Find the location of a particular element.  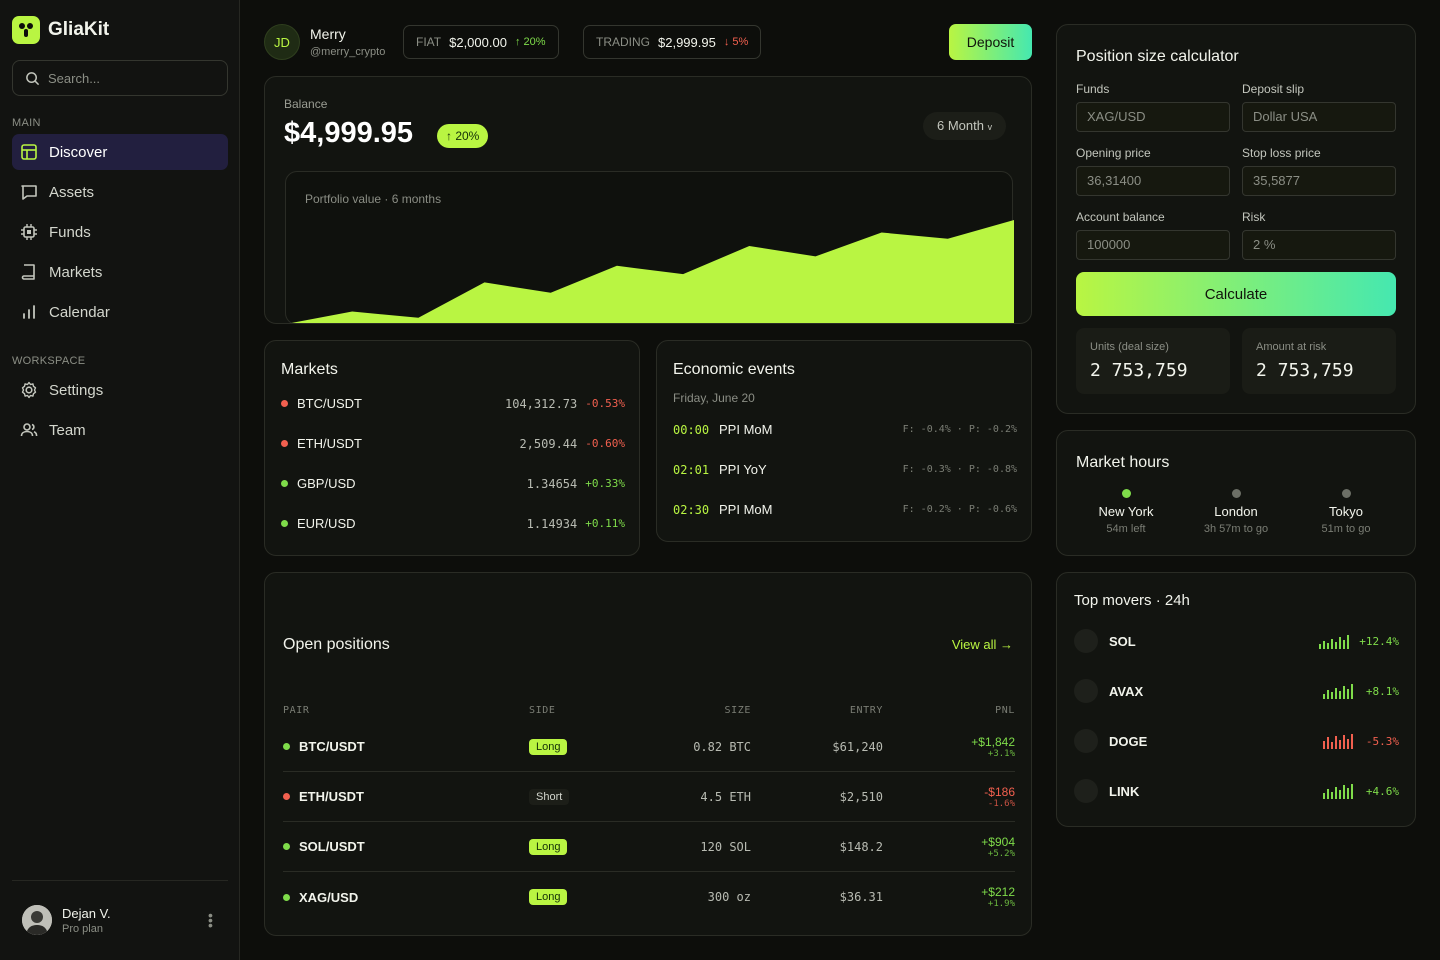

market-change: -0.60% is located at coordinates (605, 443).